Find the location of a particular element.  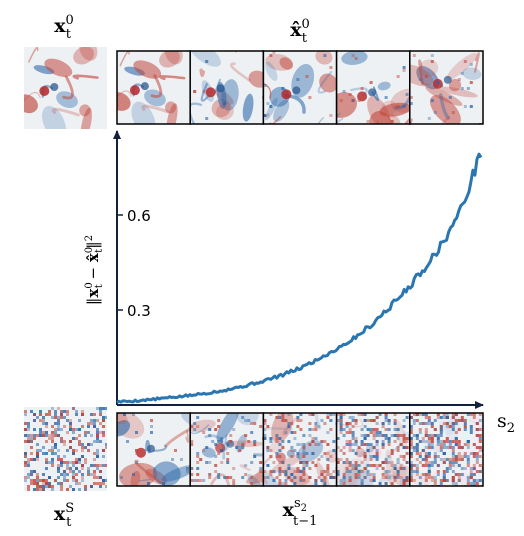

prediction-tiles is located at coordinates (300, 87).